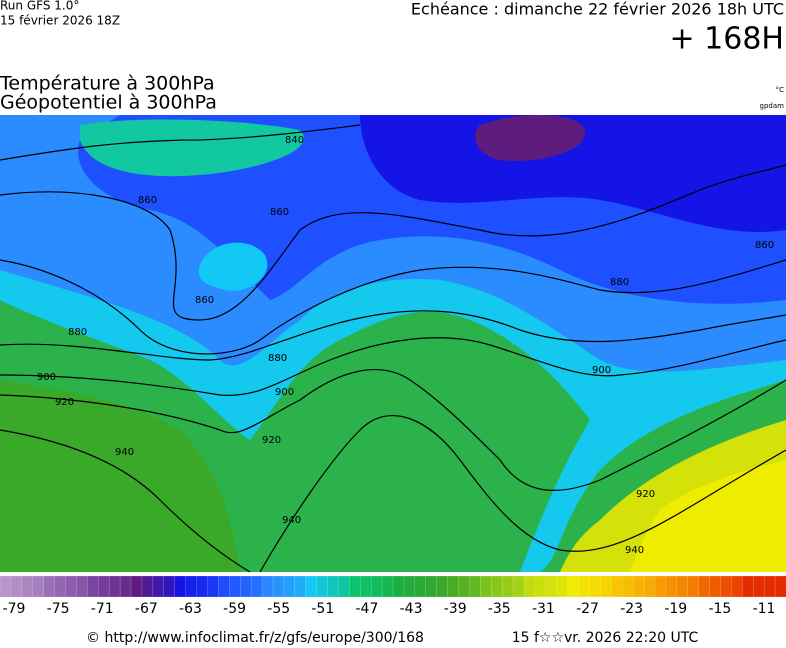  Describe the element at coordinates (543, 609) in the screenshot. I see `scale-label: -31` at that location.